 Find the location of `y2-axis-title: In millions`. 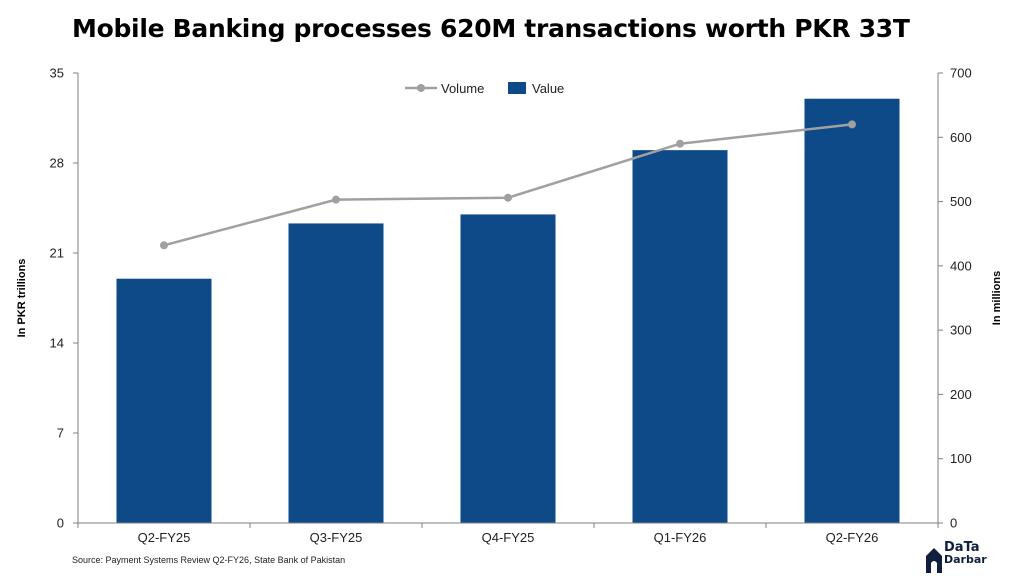

y2-axis-title: In millions is located at coordinates (997, 298).